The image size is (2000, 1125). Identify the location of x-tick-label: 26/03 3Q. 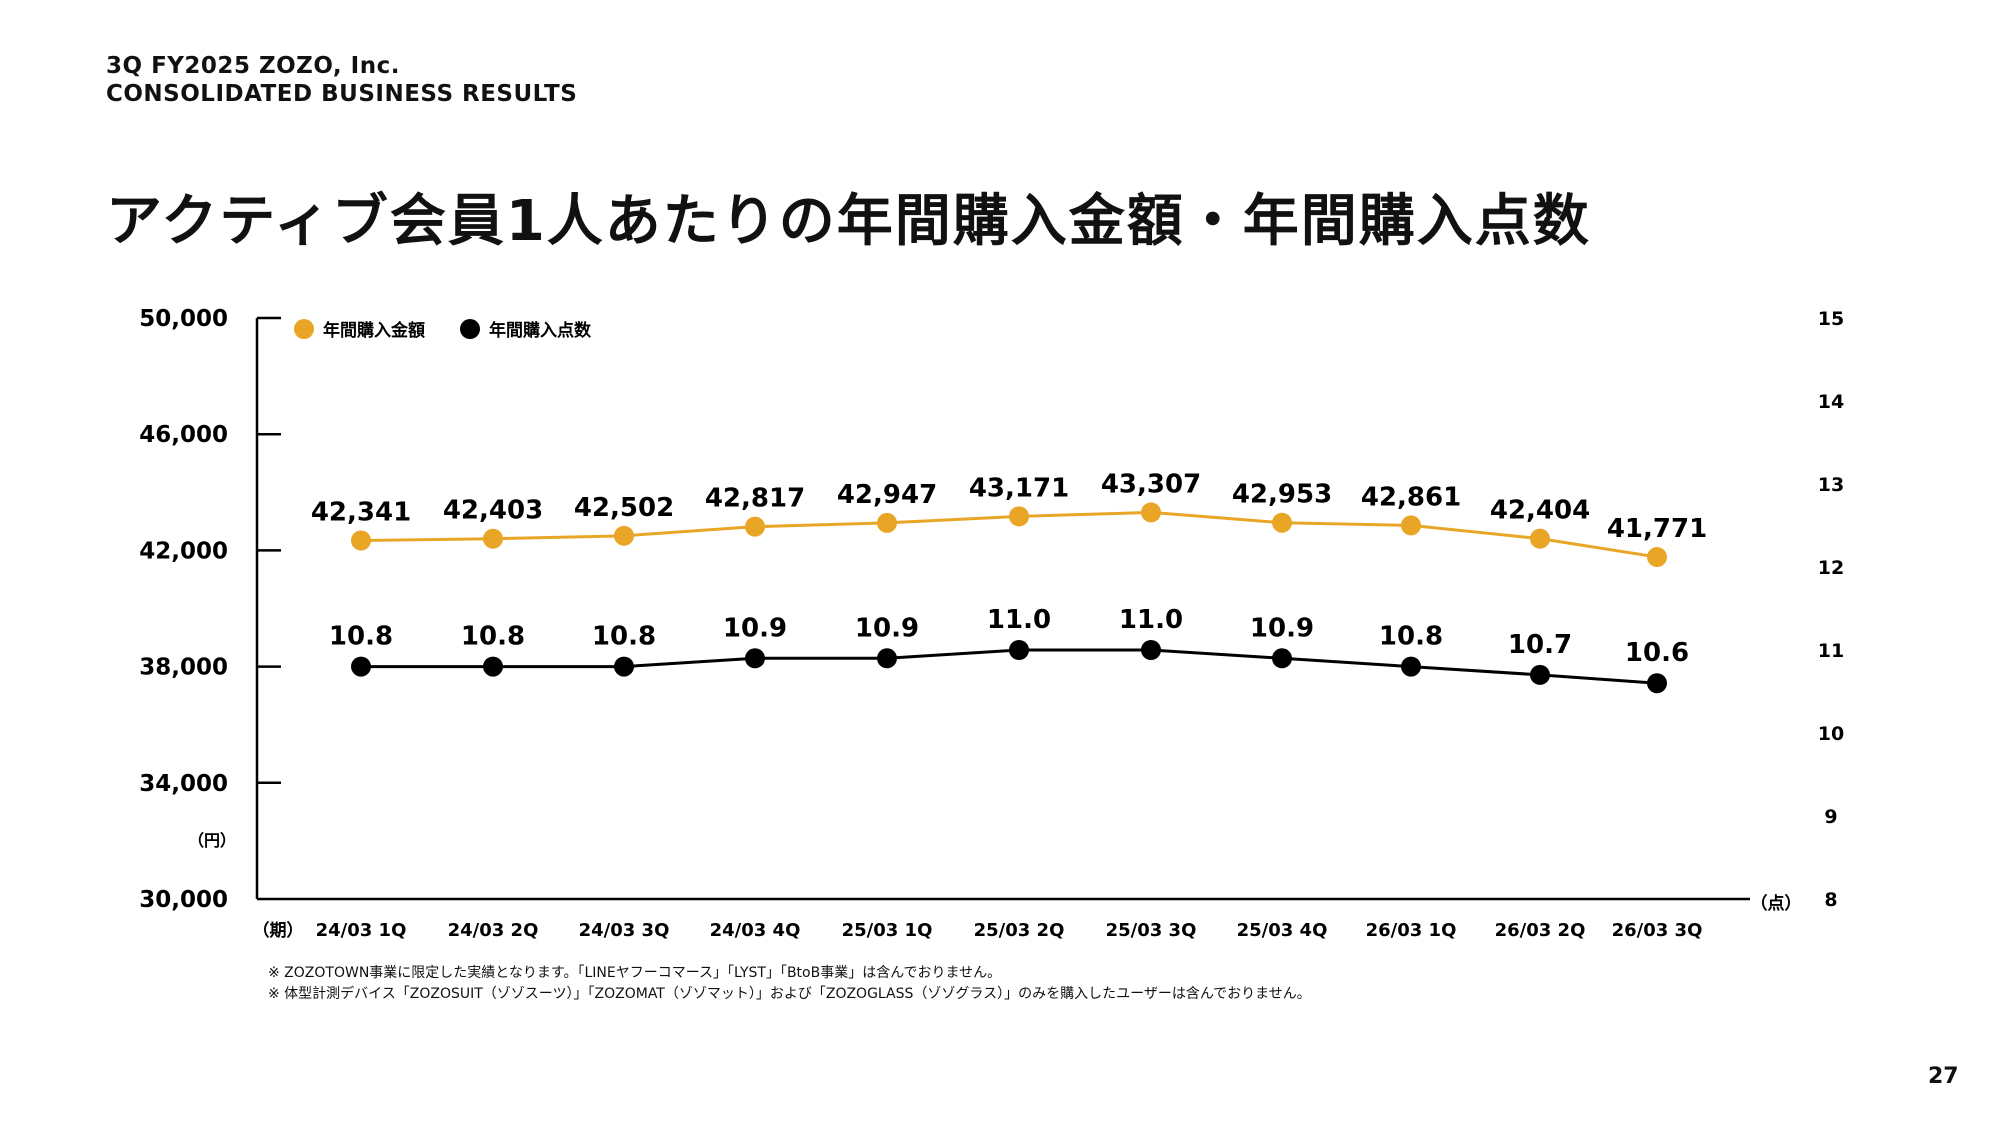
(1657, 930).